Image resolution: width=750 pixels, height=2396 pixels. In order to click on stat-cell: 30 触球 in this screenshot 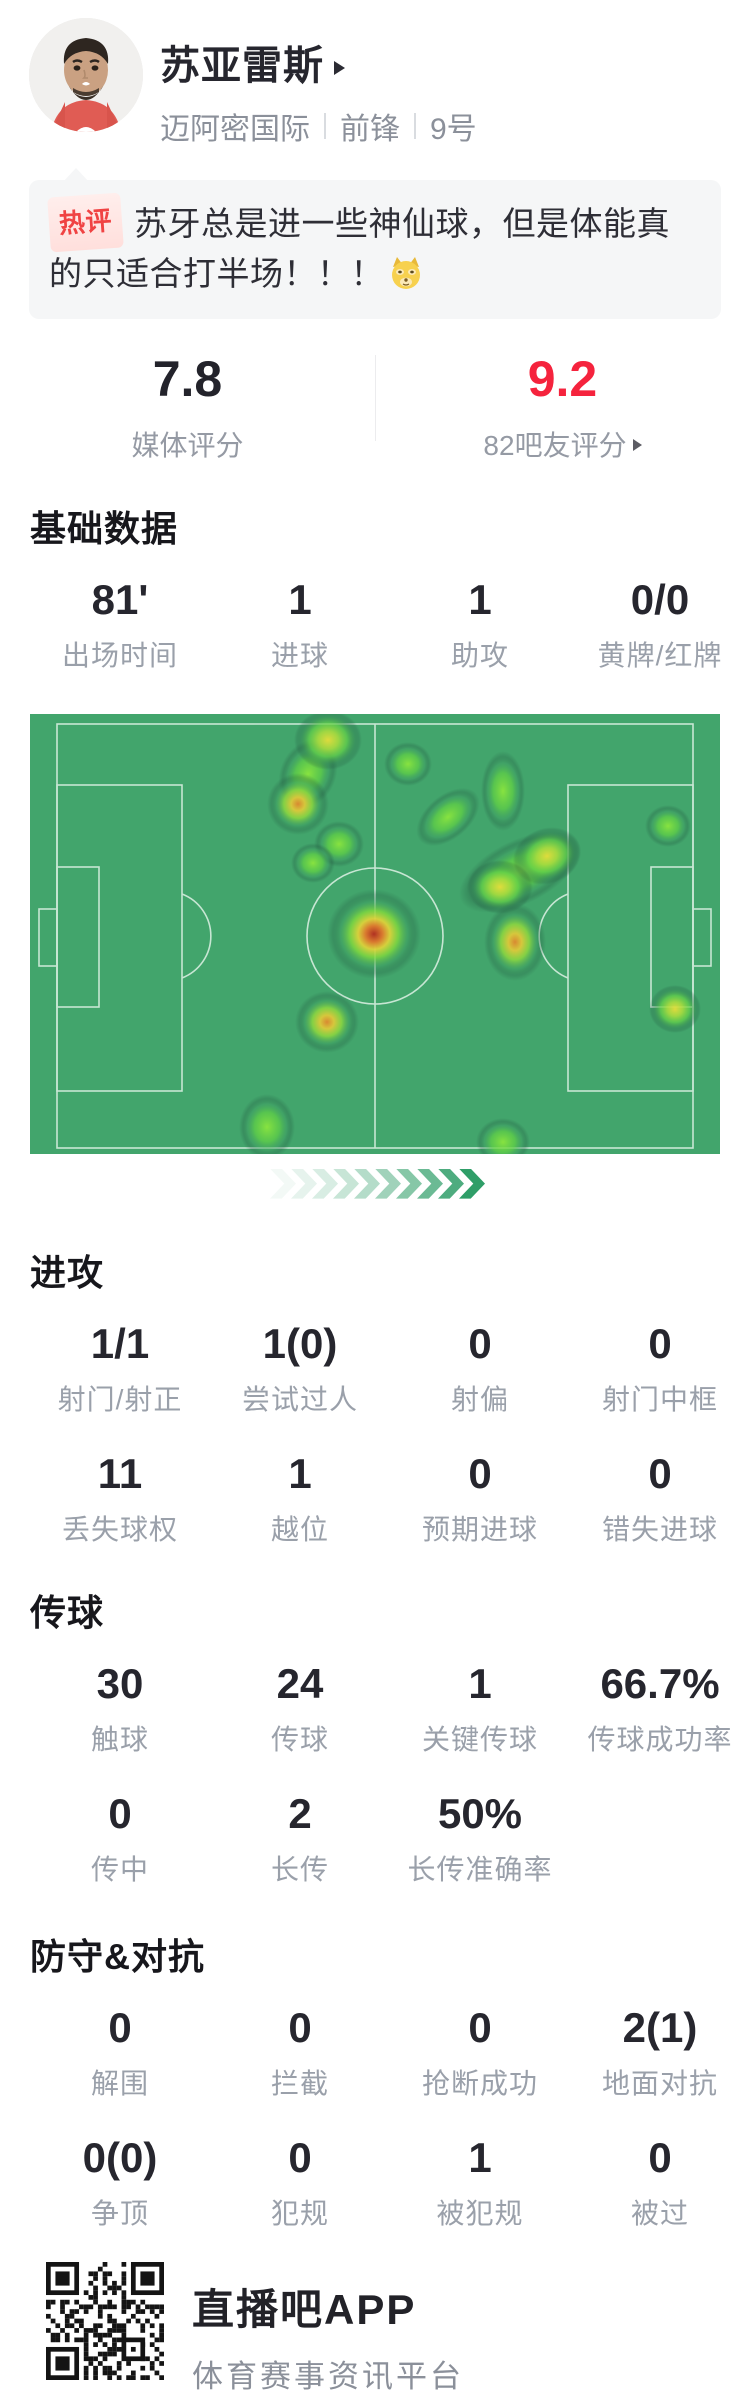, I will do `click(120, 1708)`.